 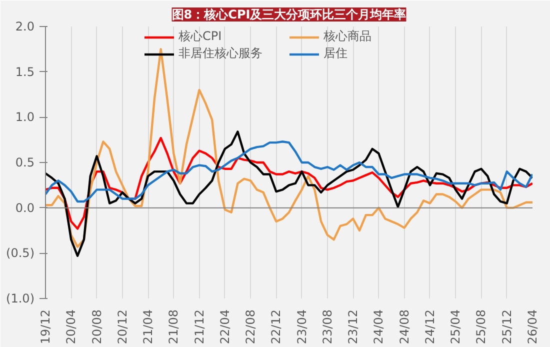 I want to click on x-tick-label: 24/04, so click(x=379, y=326).